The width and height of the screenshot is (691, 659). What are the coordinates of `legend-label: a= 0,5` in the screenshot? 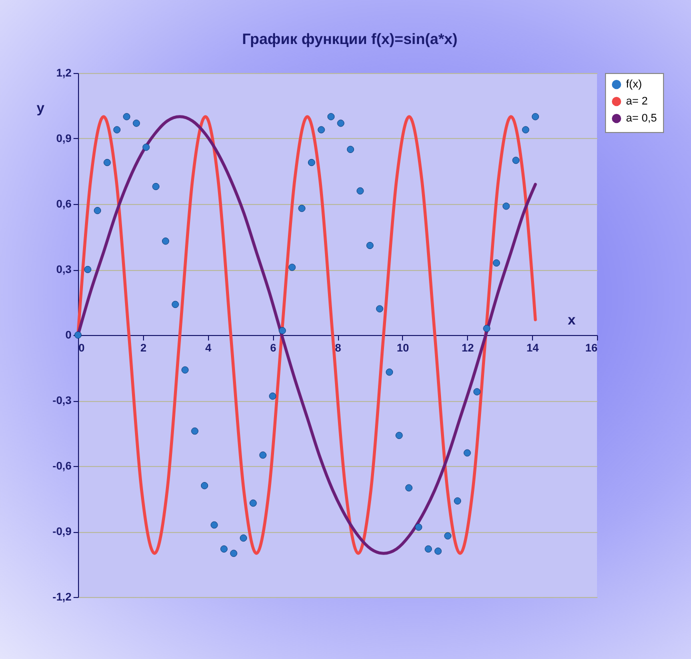 It's located at (641, 118).